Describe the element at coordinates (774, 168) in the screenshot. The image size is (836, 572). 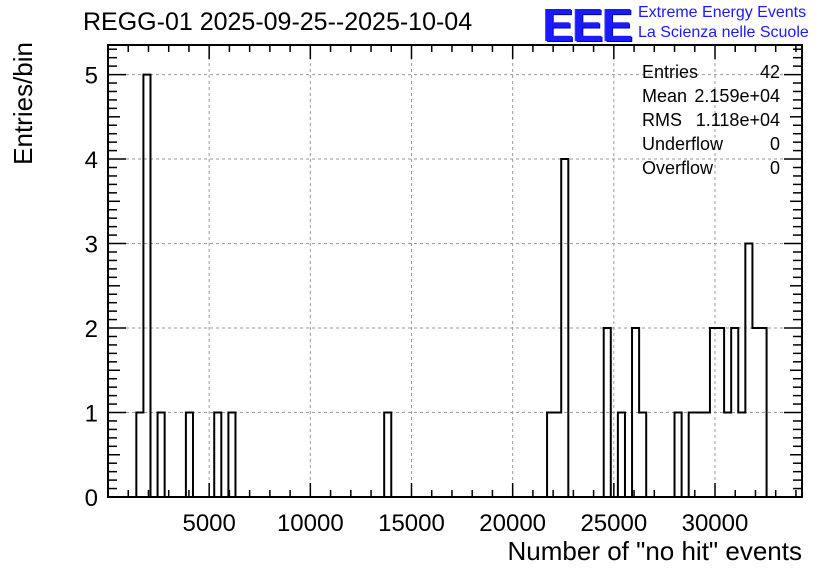
I see `stats-overflow-value: 0` at that location.